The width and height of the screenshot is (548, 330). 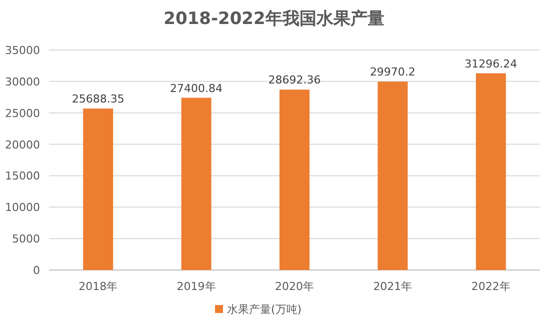 I want to click on data-label: 28692.36, so click(x=294, y=80).